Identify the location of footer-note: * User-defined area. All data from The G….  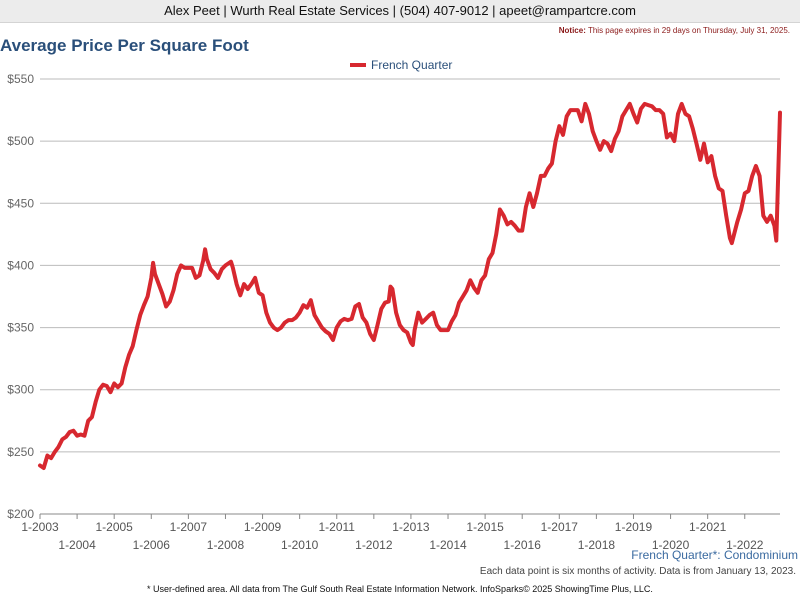
(400, 589).